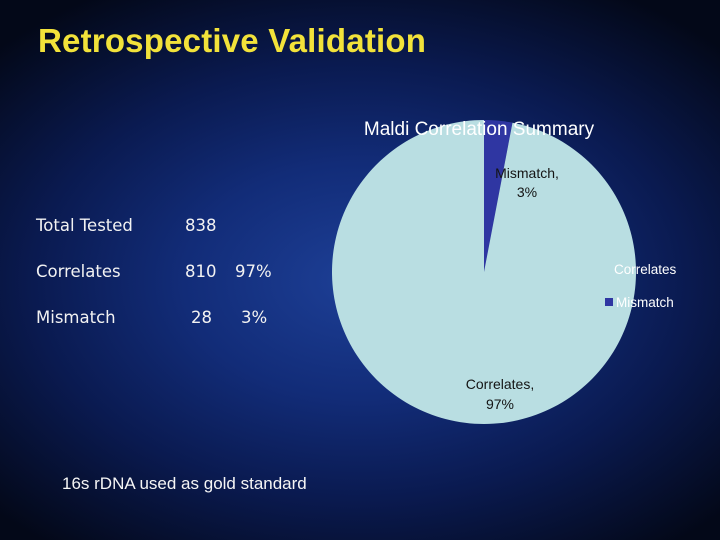 The height and width of the screenshot is (540, 720). I want to click on legend-label-correlates: Correlates, so click(645, 269).